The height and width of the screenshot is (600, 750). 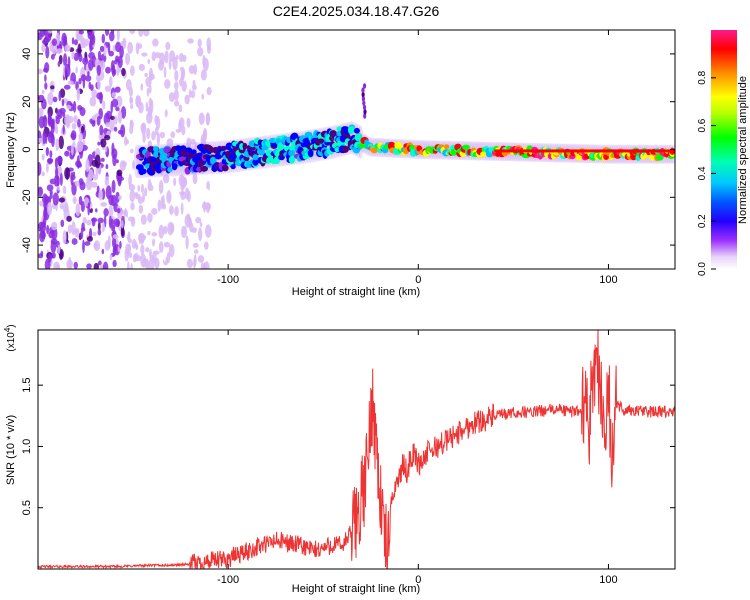 What do you see at coordinates (608, 280) in the screenshot?
I see `spectrogram-x-tick-label: 100` at bounding box center [608, 280].